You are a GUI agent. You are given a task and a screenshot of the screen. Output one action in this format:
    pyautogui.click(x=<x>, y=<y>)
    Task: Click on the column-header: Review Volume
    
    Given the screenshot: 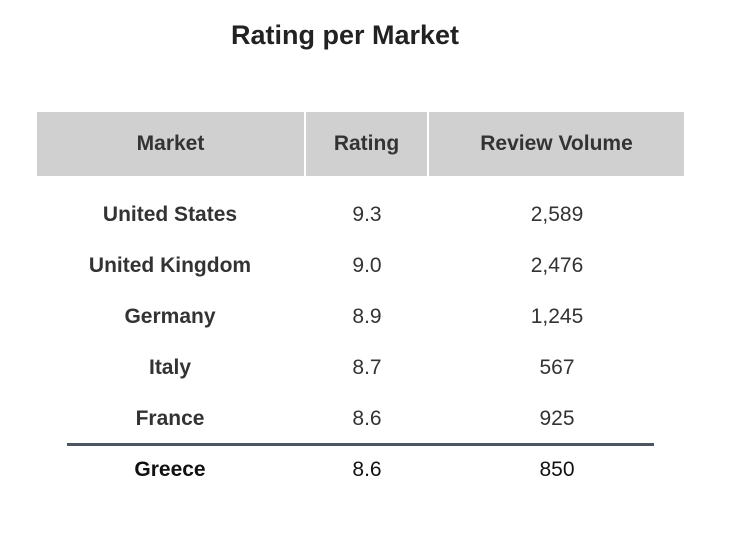 What is the action you would take?
    pyautogui.click(x=556, y=144)
    